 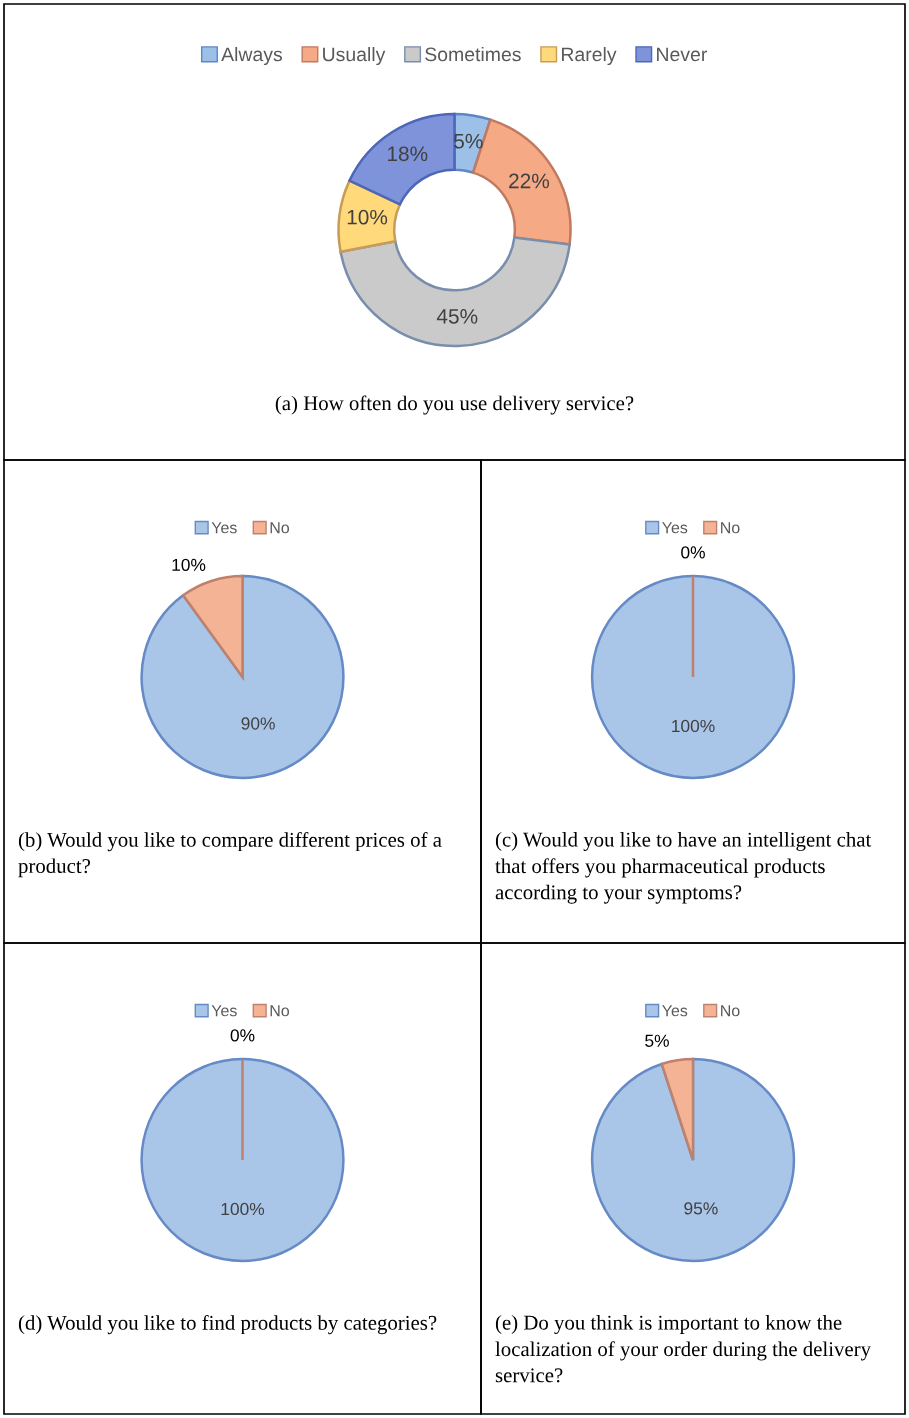 What do you see at coordinates (473, 54) in the screenshot?
I see `legend-label: Sometimes` at bounding box center [473, 54].